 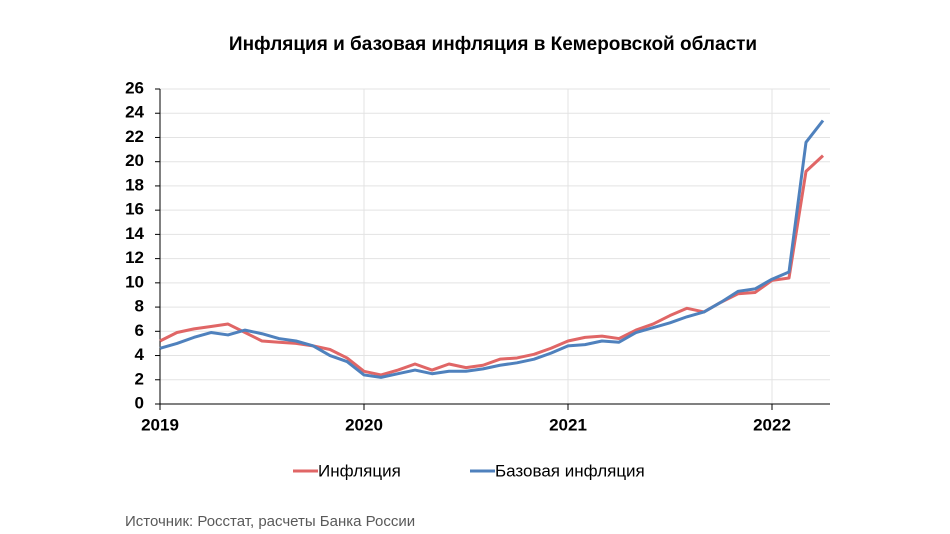 What do you see at coordinates (134, 112) in the screenshot?
I see `y-tick-label: 24` at bounding box center [134, 112].